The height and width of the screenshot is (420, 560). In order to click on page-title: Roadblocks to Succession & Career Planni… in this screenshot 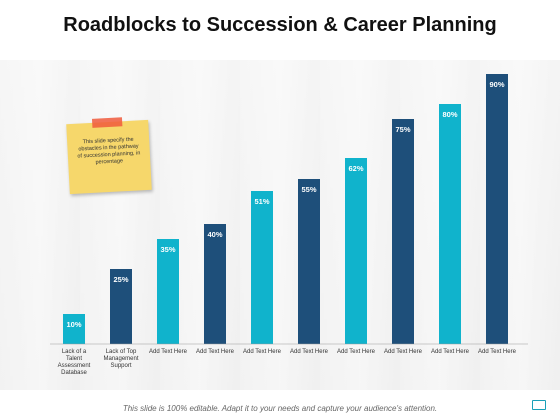, I will do `click(280, 25)`.